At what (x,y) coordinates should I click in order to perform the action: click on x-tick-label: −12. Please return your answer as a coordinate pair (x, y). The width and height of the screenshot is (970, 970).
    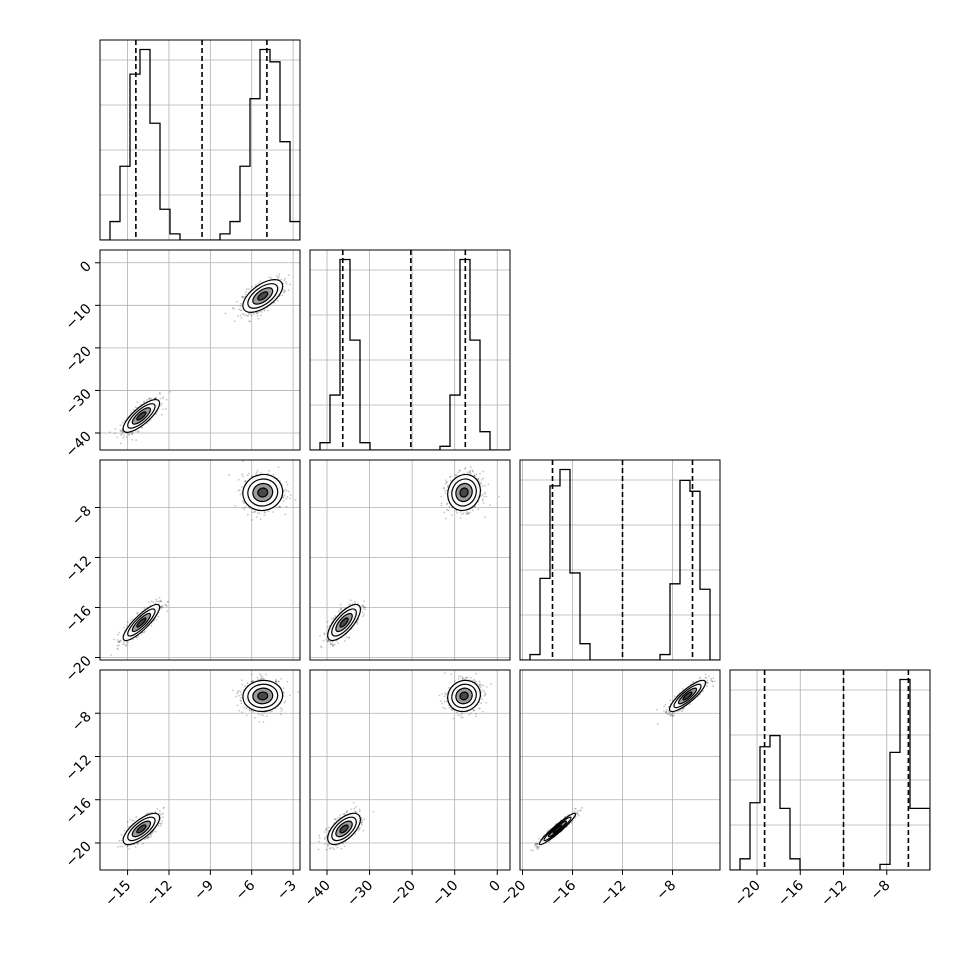
    Looking at the image, I should click on (160, 894).